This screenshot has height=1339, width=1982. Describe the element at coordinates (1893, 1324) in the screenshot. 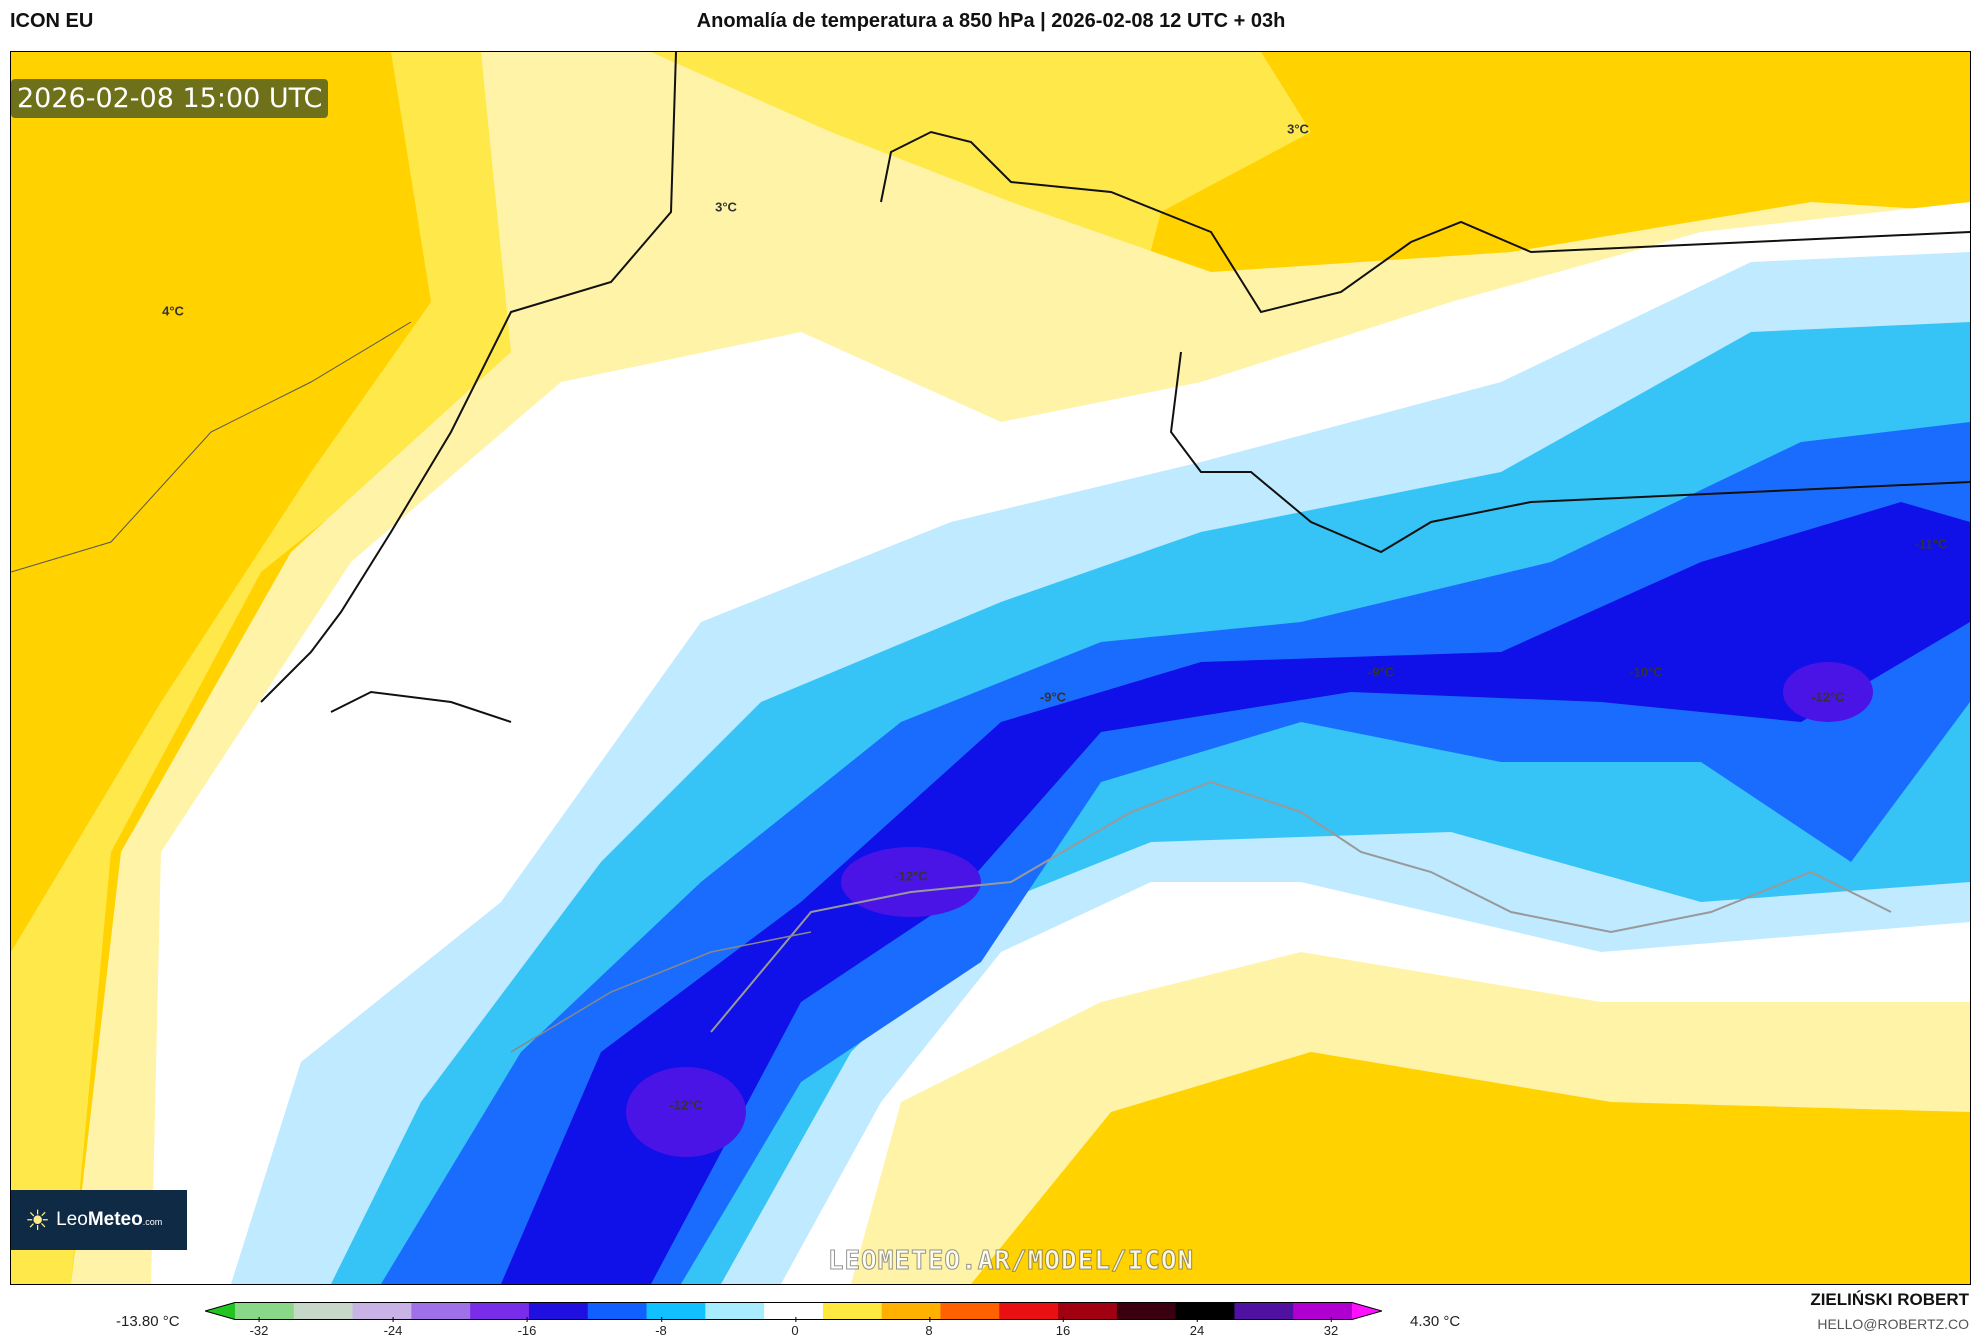

I see `author-email: HELLO@ROBERTZ.CO` at that location.